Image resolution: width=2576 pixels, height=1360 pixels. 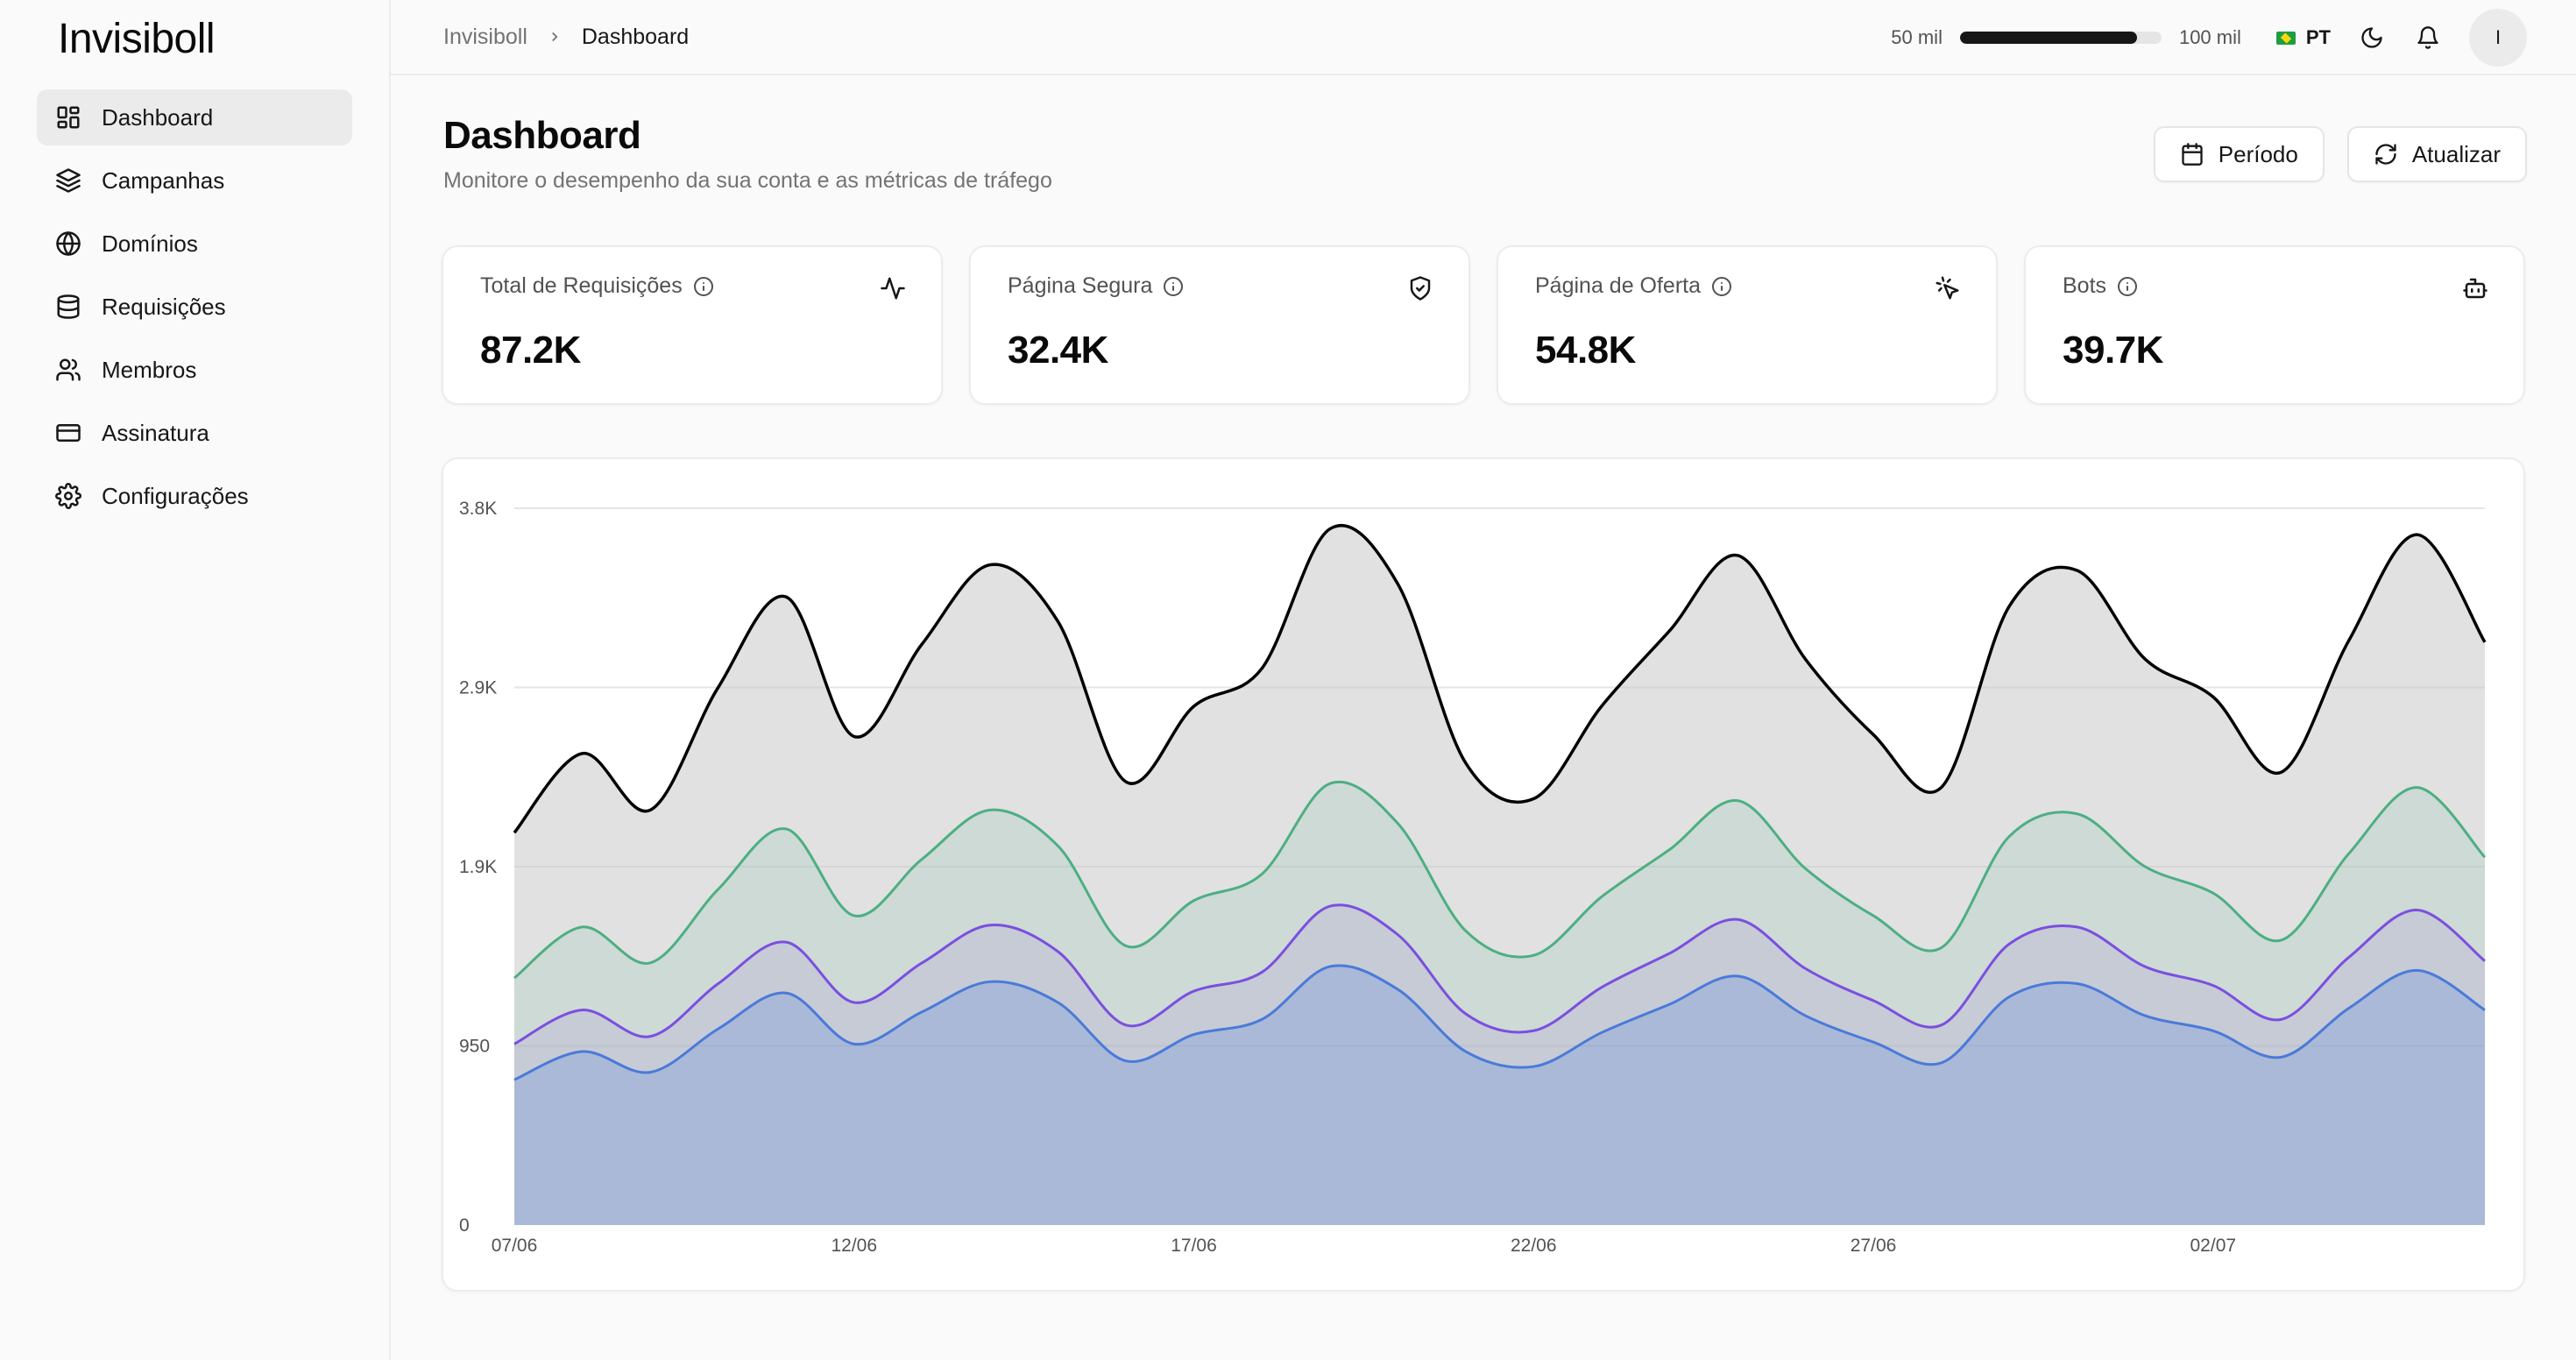 I want to click on usage-progress-fill, so click(x=2048, y=38).